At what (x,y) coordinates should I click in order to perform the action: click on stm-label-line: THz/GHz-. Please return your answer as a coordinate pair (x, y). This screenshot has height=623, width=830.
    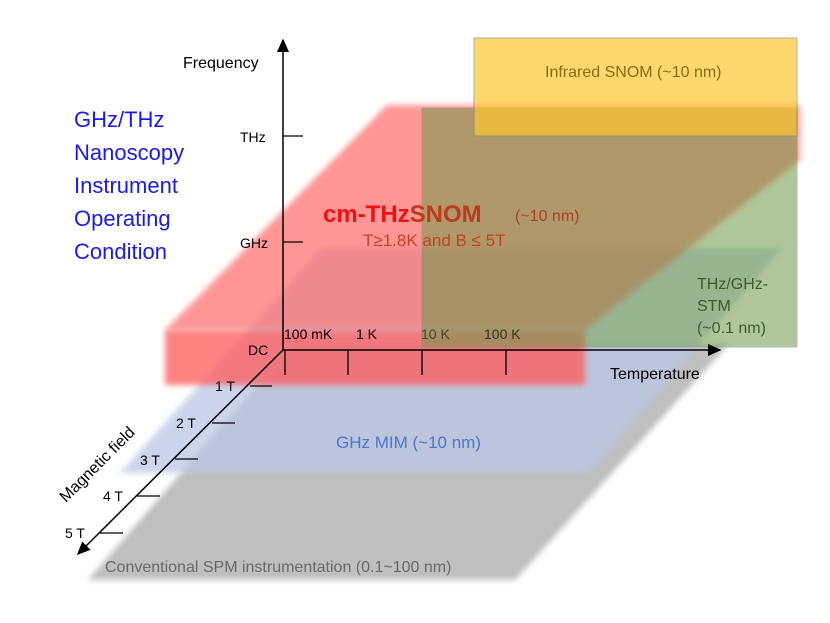
    Looking at the image, I should click on (732, 284).